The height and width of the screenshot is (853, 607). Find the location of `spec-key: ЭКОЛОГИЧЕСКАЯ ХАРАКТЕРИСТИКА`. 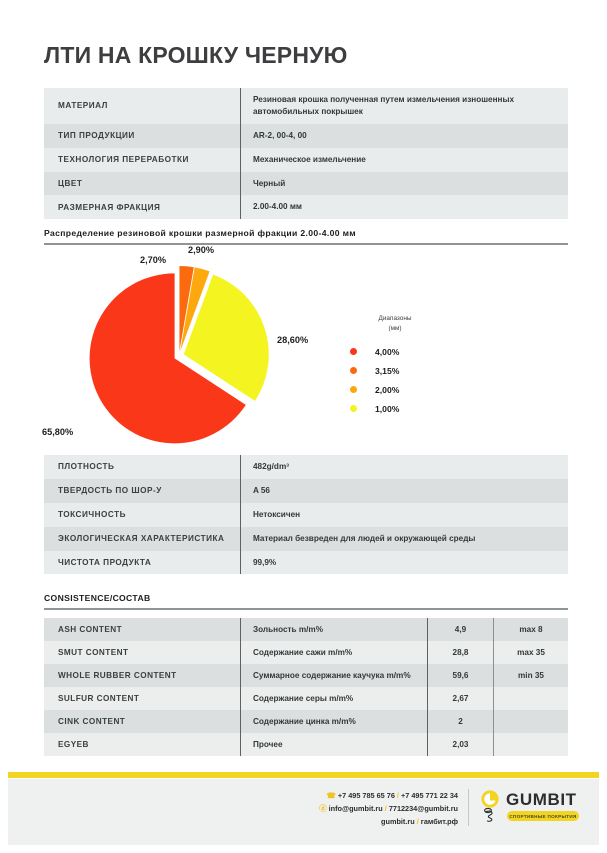

spec-key: ЭКОЛОГИЧЕСКАЯ ХАРАКТЕРИСТИКА is located at coordinates (142, 538).